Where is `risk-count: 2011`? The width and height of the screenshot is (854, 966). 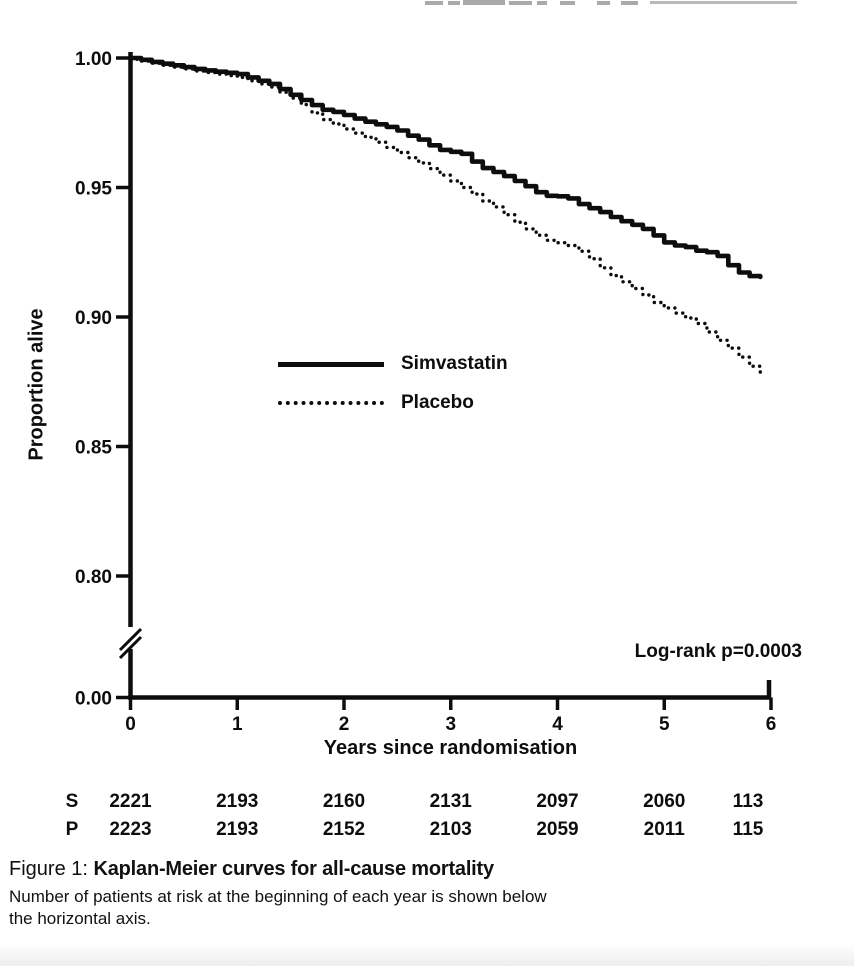
risk-count: 2011 is located at coordinates (665, 829).